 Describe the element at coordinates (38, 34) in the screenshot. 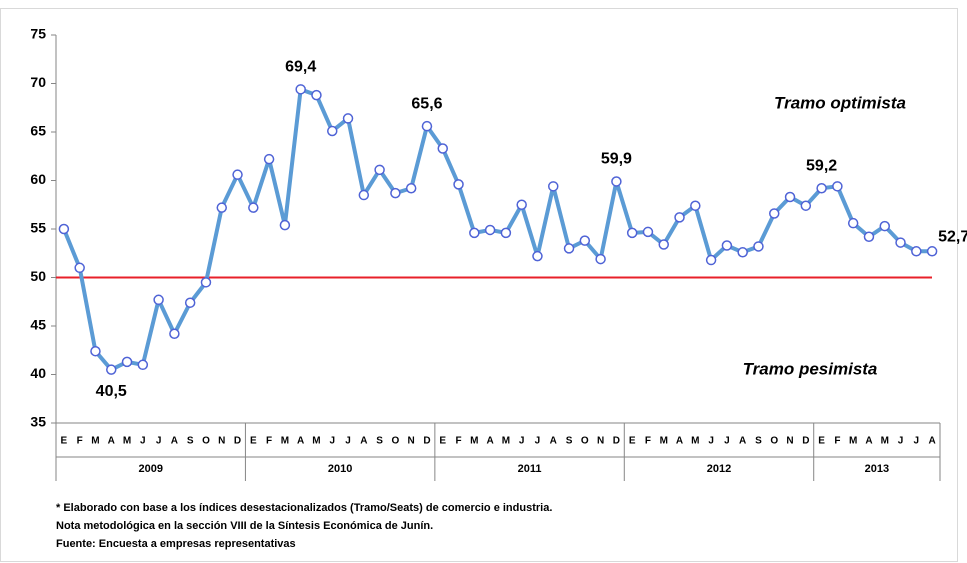

I see `y-tick-label: 75` at that location.